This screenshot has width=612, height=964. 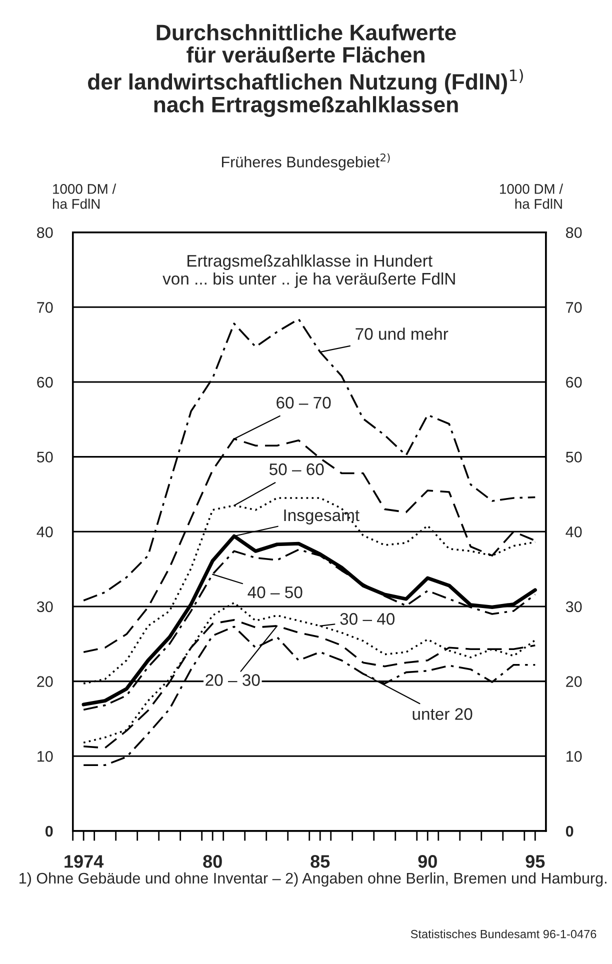 What do you see at coordinates (322, 517) in the screenshot?
I see `annotation: Insgesamt` at bounding box center [322, 517].